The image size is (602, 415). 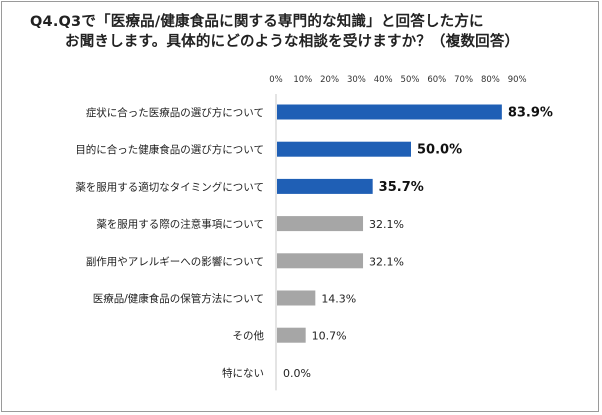 What do you see at coordinates (439, 150) in the screenshot?
I see `value-label: 50.0%` at bounding box center [439, 150].